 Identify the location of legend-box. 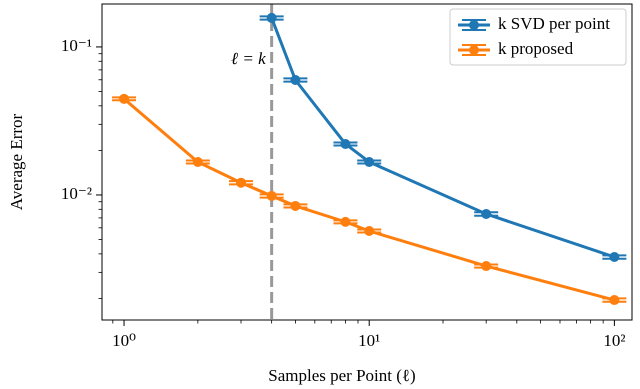
(538, 37).